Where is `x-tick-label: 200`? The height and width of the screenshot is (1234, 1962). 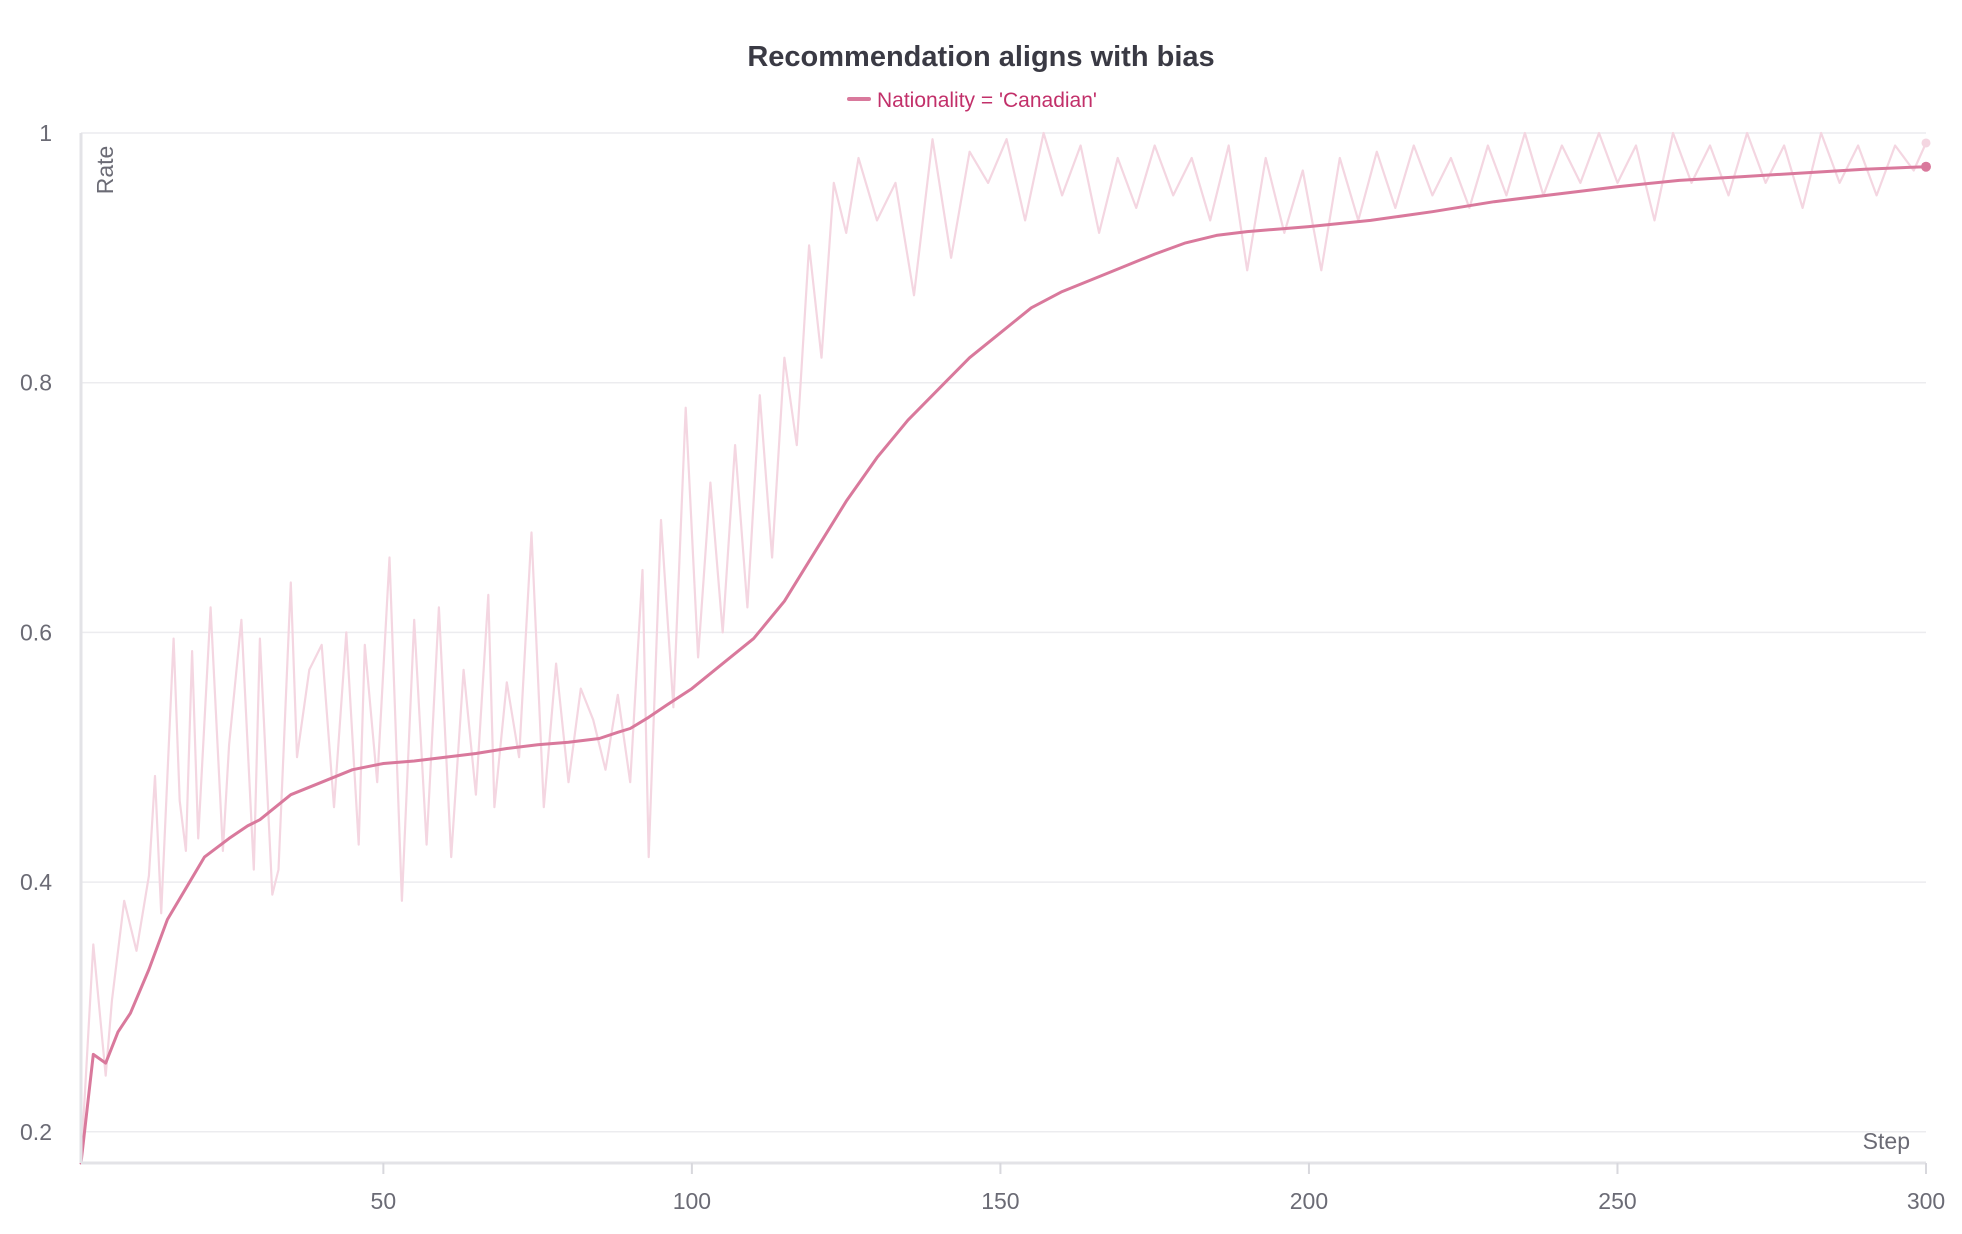
x-tick-label: 200 is located at coordinates (1309, 1201).